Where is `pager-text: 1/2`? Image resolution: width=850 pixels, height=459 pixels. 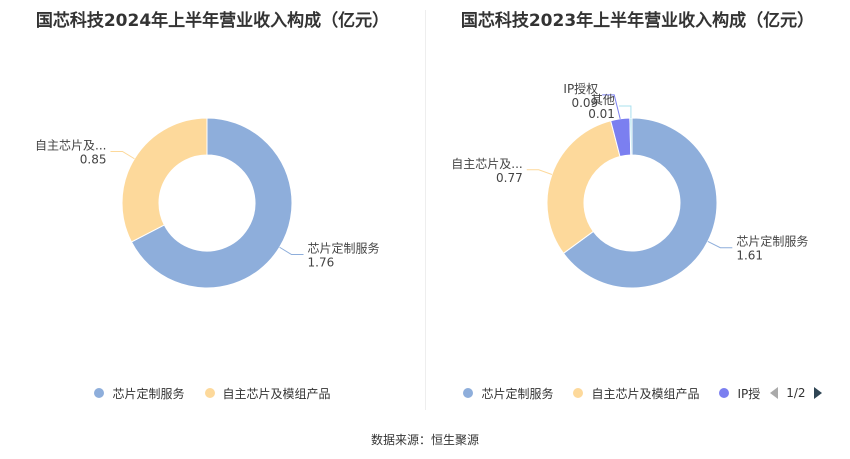 pager-text: 1/2 is located at coordinates (796, 393).